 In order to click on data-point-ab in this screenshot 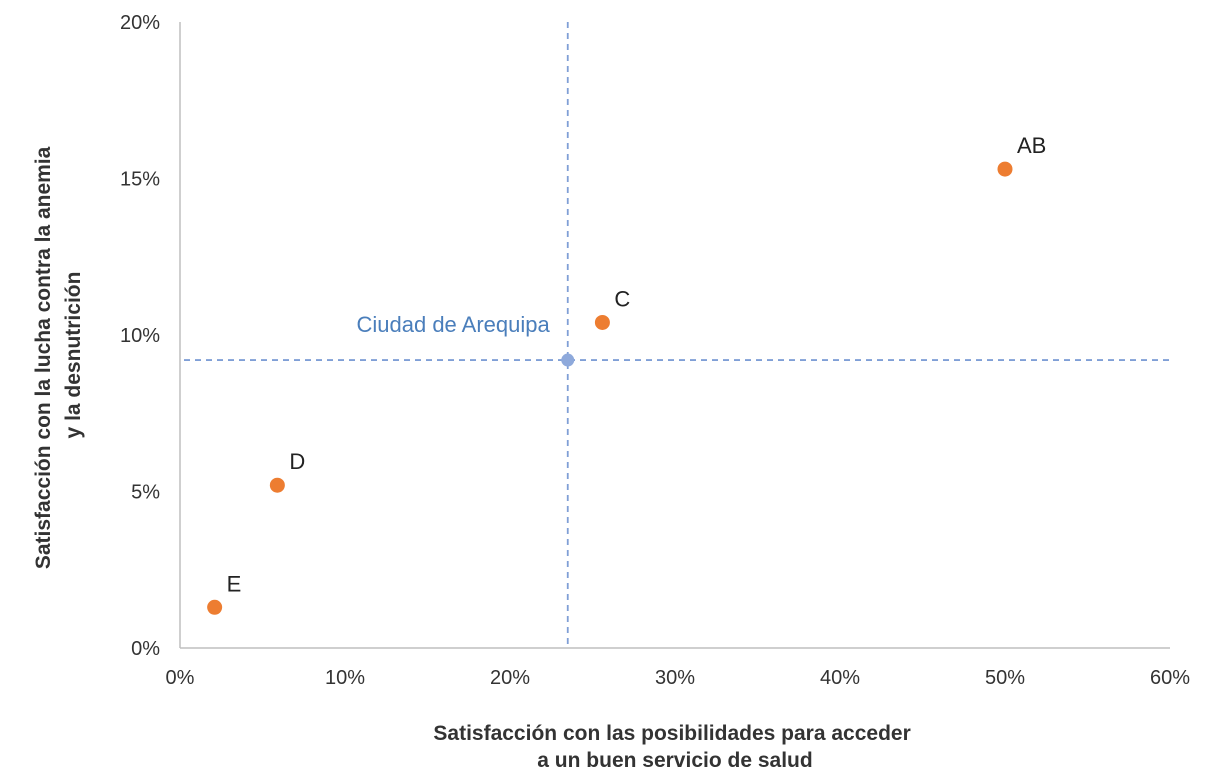, I will do `click(1005, 169)`.